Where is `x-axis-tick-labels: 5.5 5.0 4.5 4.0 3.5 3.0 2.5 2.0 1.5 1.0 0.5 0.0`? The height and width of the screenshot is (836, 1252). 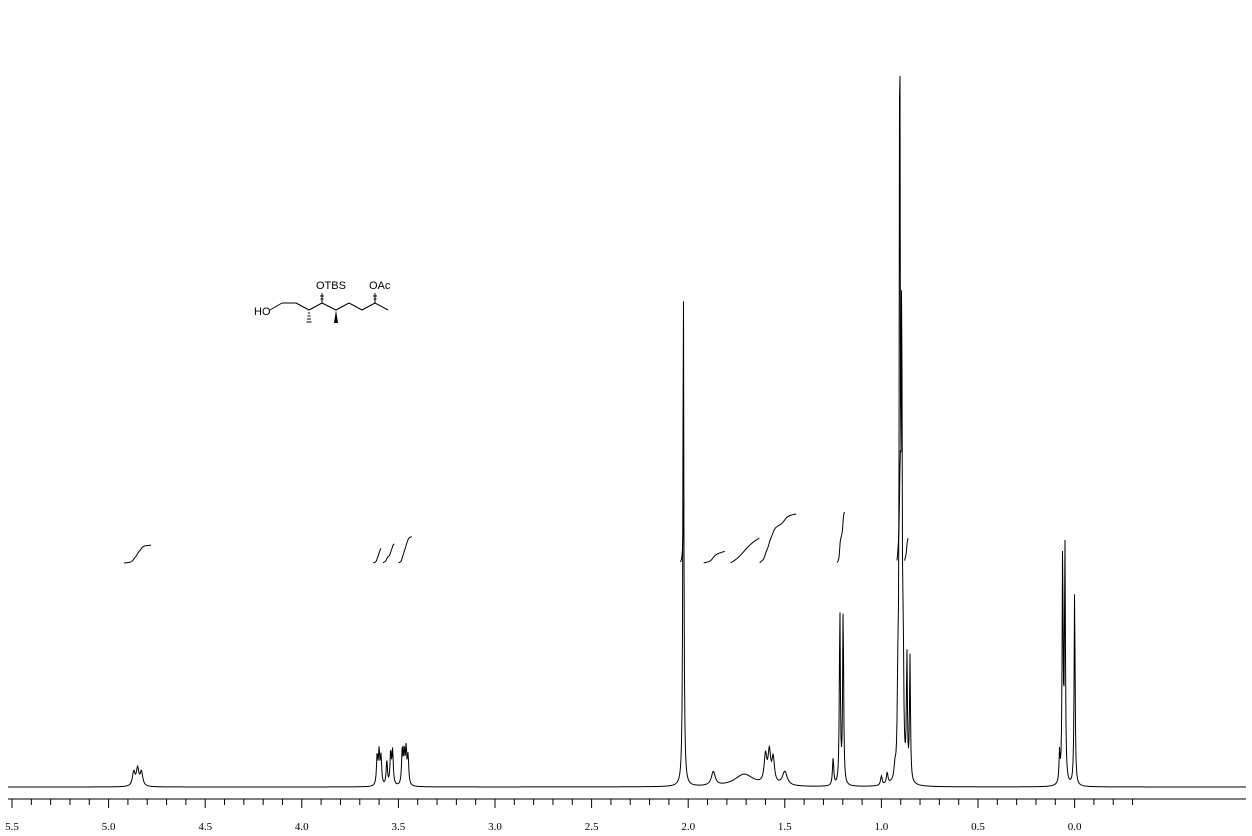
x-axis-tick-labels: 5.5 5.0 4.5 4.0 3.5 3.0 2.5 2.0 1.5 1.0 0.5 0.0 is located at coordinates (543, 827).